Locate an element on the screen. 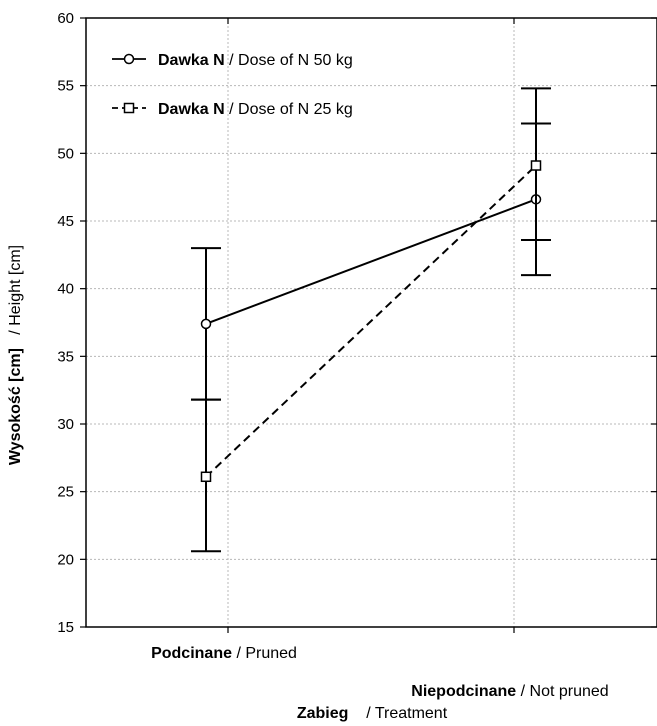  x-axis-title-bold: Zabieg is located at coordinates (323, 713).